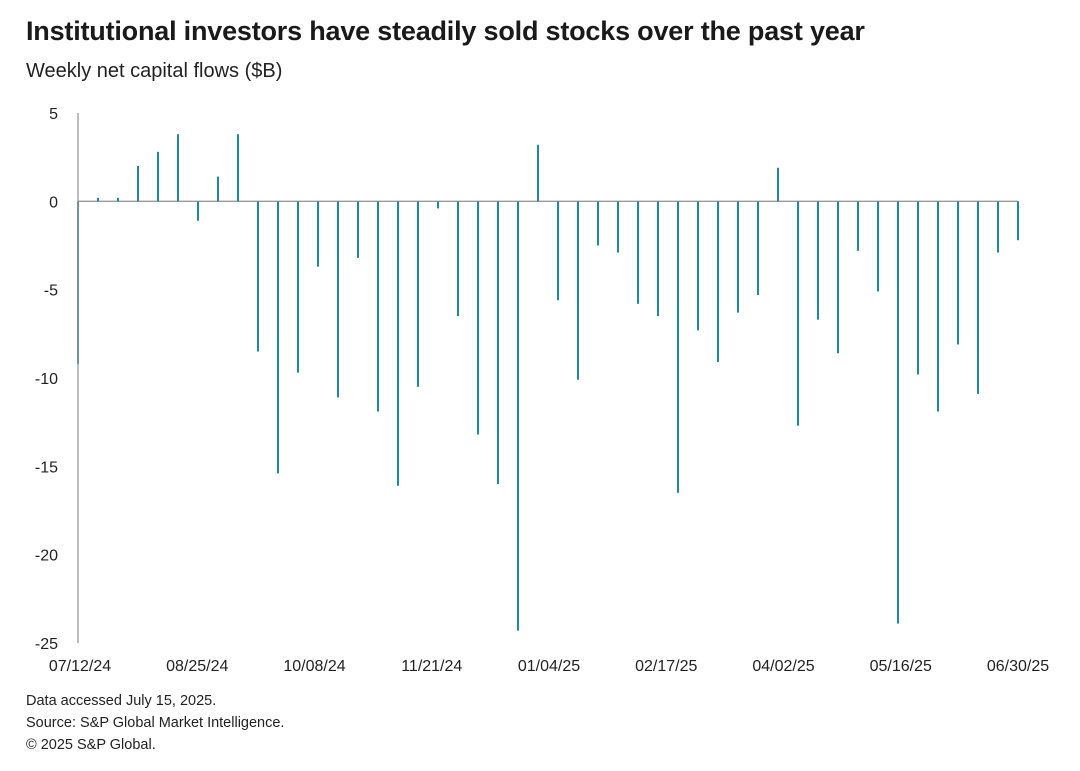 This screenshot has height=771, width=1080. Describe the element at coordinates (91, 745) in the screenshot. I see `copyright-note: © 2025 S&P Global.` at that location.